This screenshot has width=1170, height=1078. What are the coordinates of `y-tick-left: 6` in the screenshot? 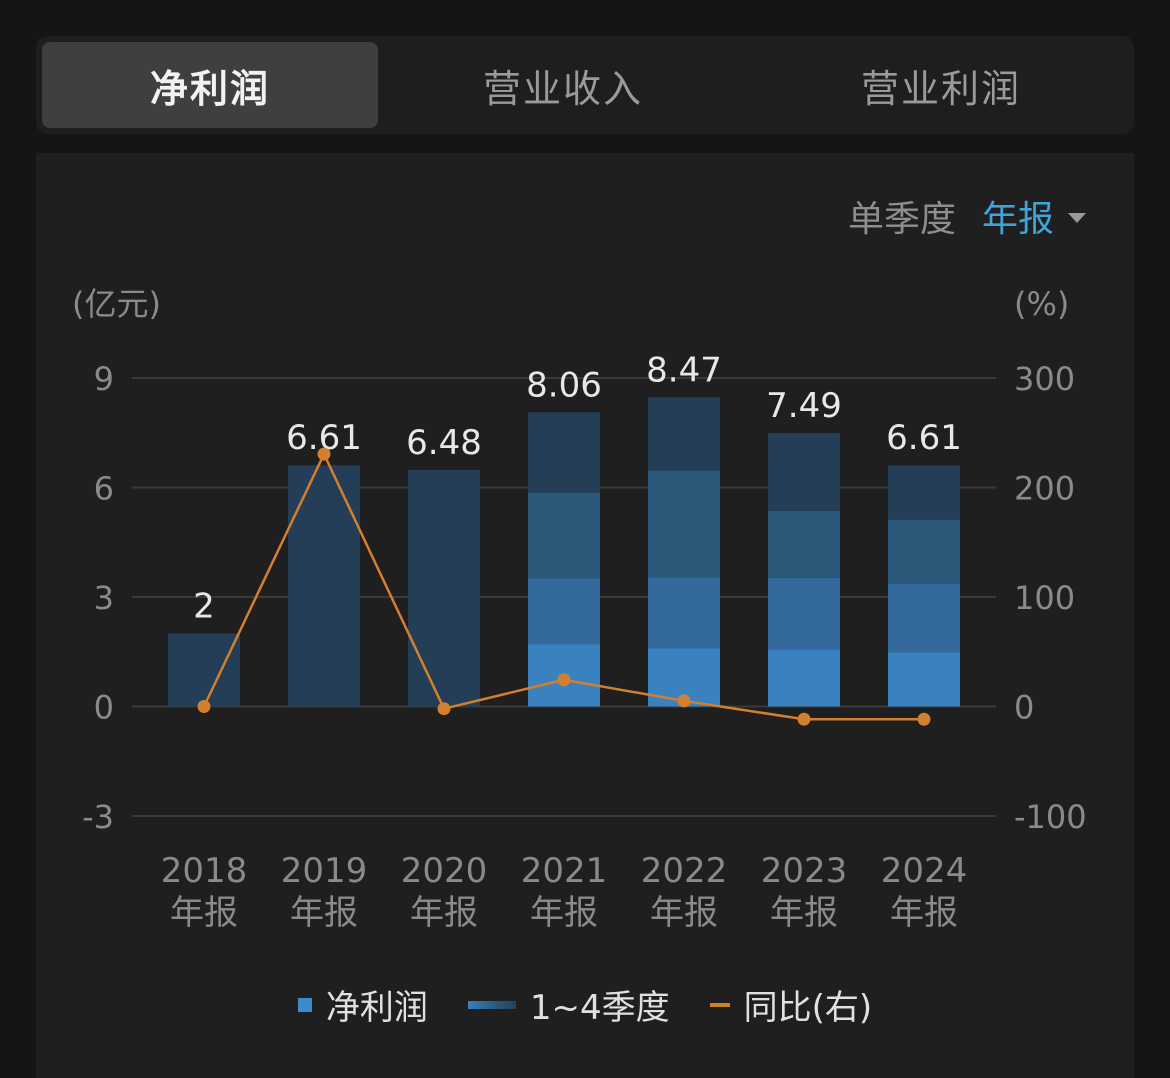 It's located at (104, 489).